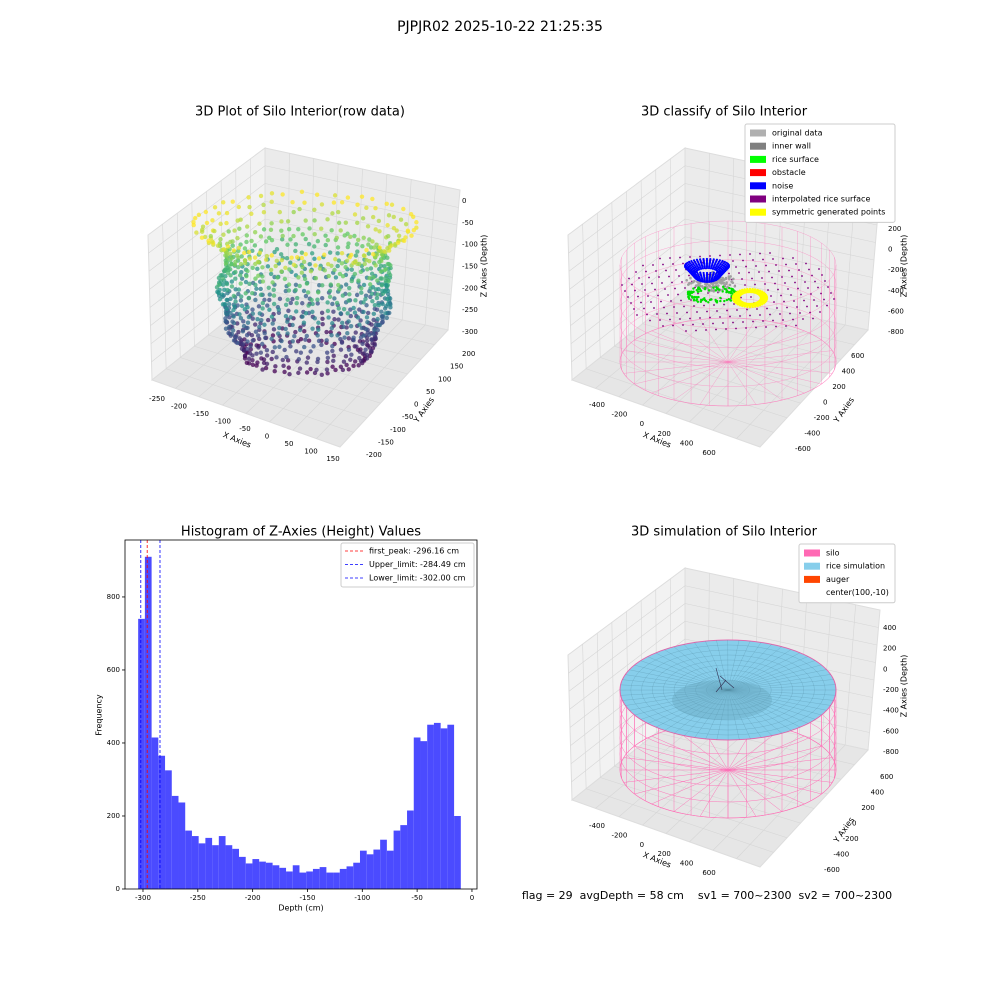 The height and width of the screenshot is (1000, 1000). I want to click on silo-floor, so click(714, 341).